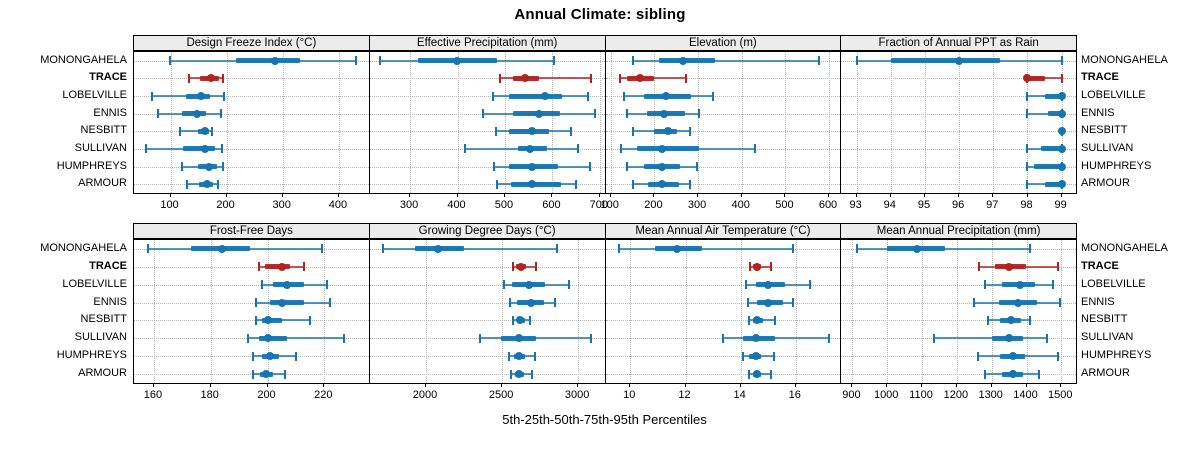 The width and height of the screenshot is (1200, 450). What do you see at coordinates (1100, 265) in the screenshot?
I see `row-label-right: TRACE` at bounding box center [1100, 265].